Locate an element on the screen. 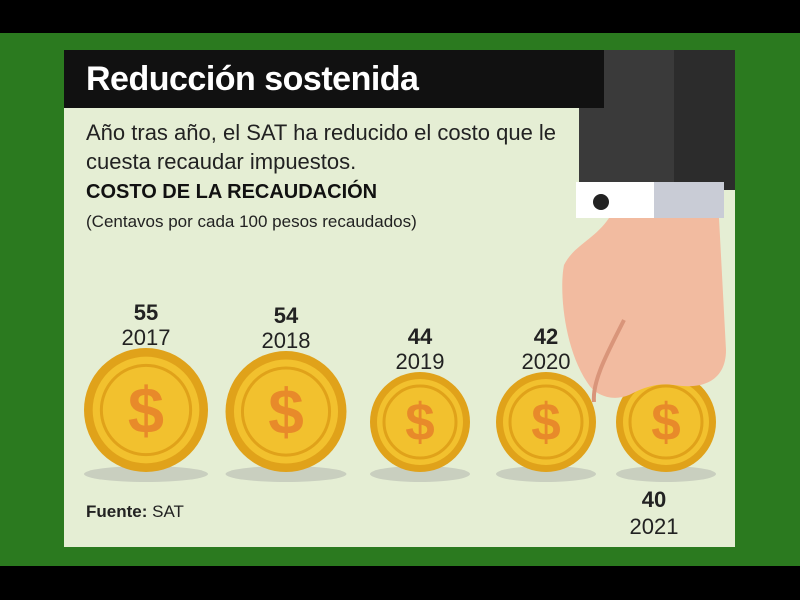 The image size is (800, 600). letterbox-top is located at coordinates (400, 16).